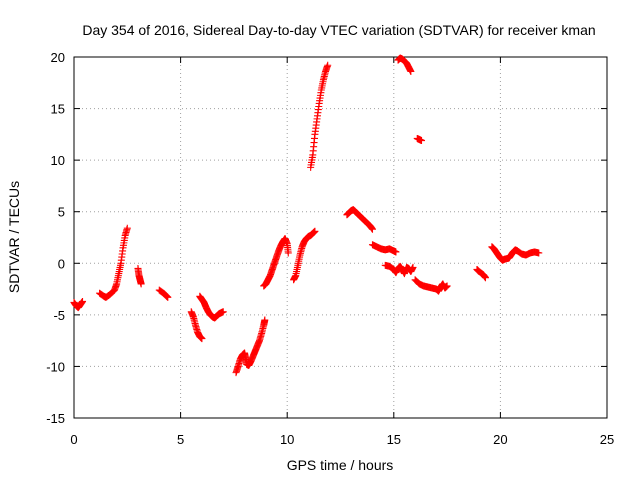  What do you see at coordinates (58, 57) in the screenshot?
I see `y-tick-label: 20` at bounding box center [58, 57].